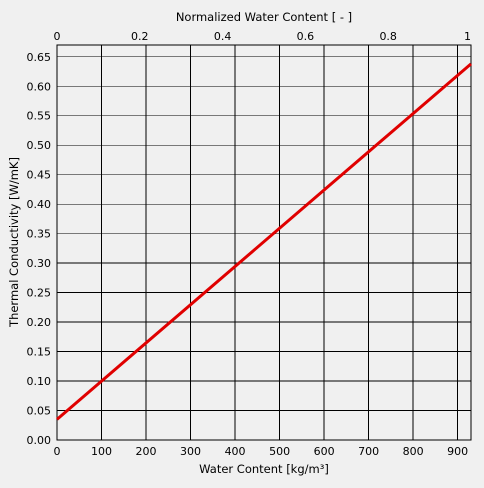  I want to click on x-tick-label: 800, so click(413, 451).